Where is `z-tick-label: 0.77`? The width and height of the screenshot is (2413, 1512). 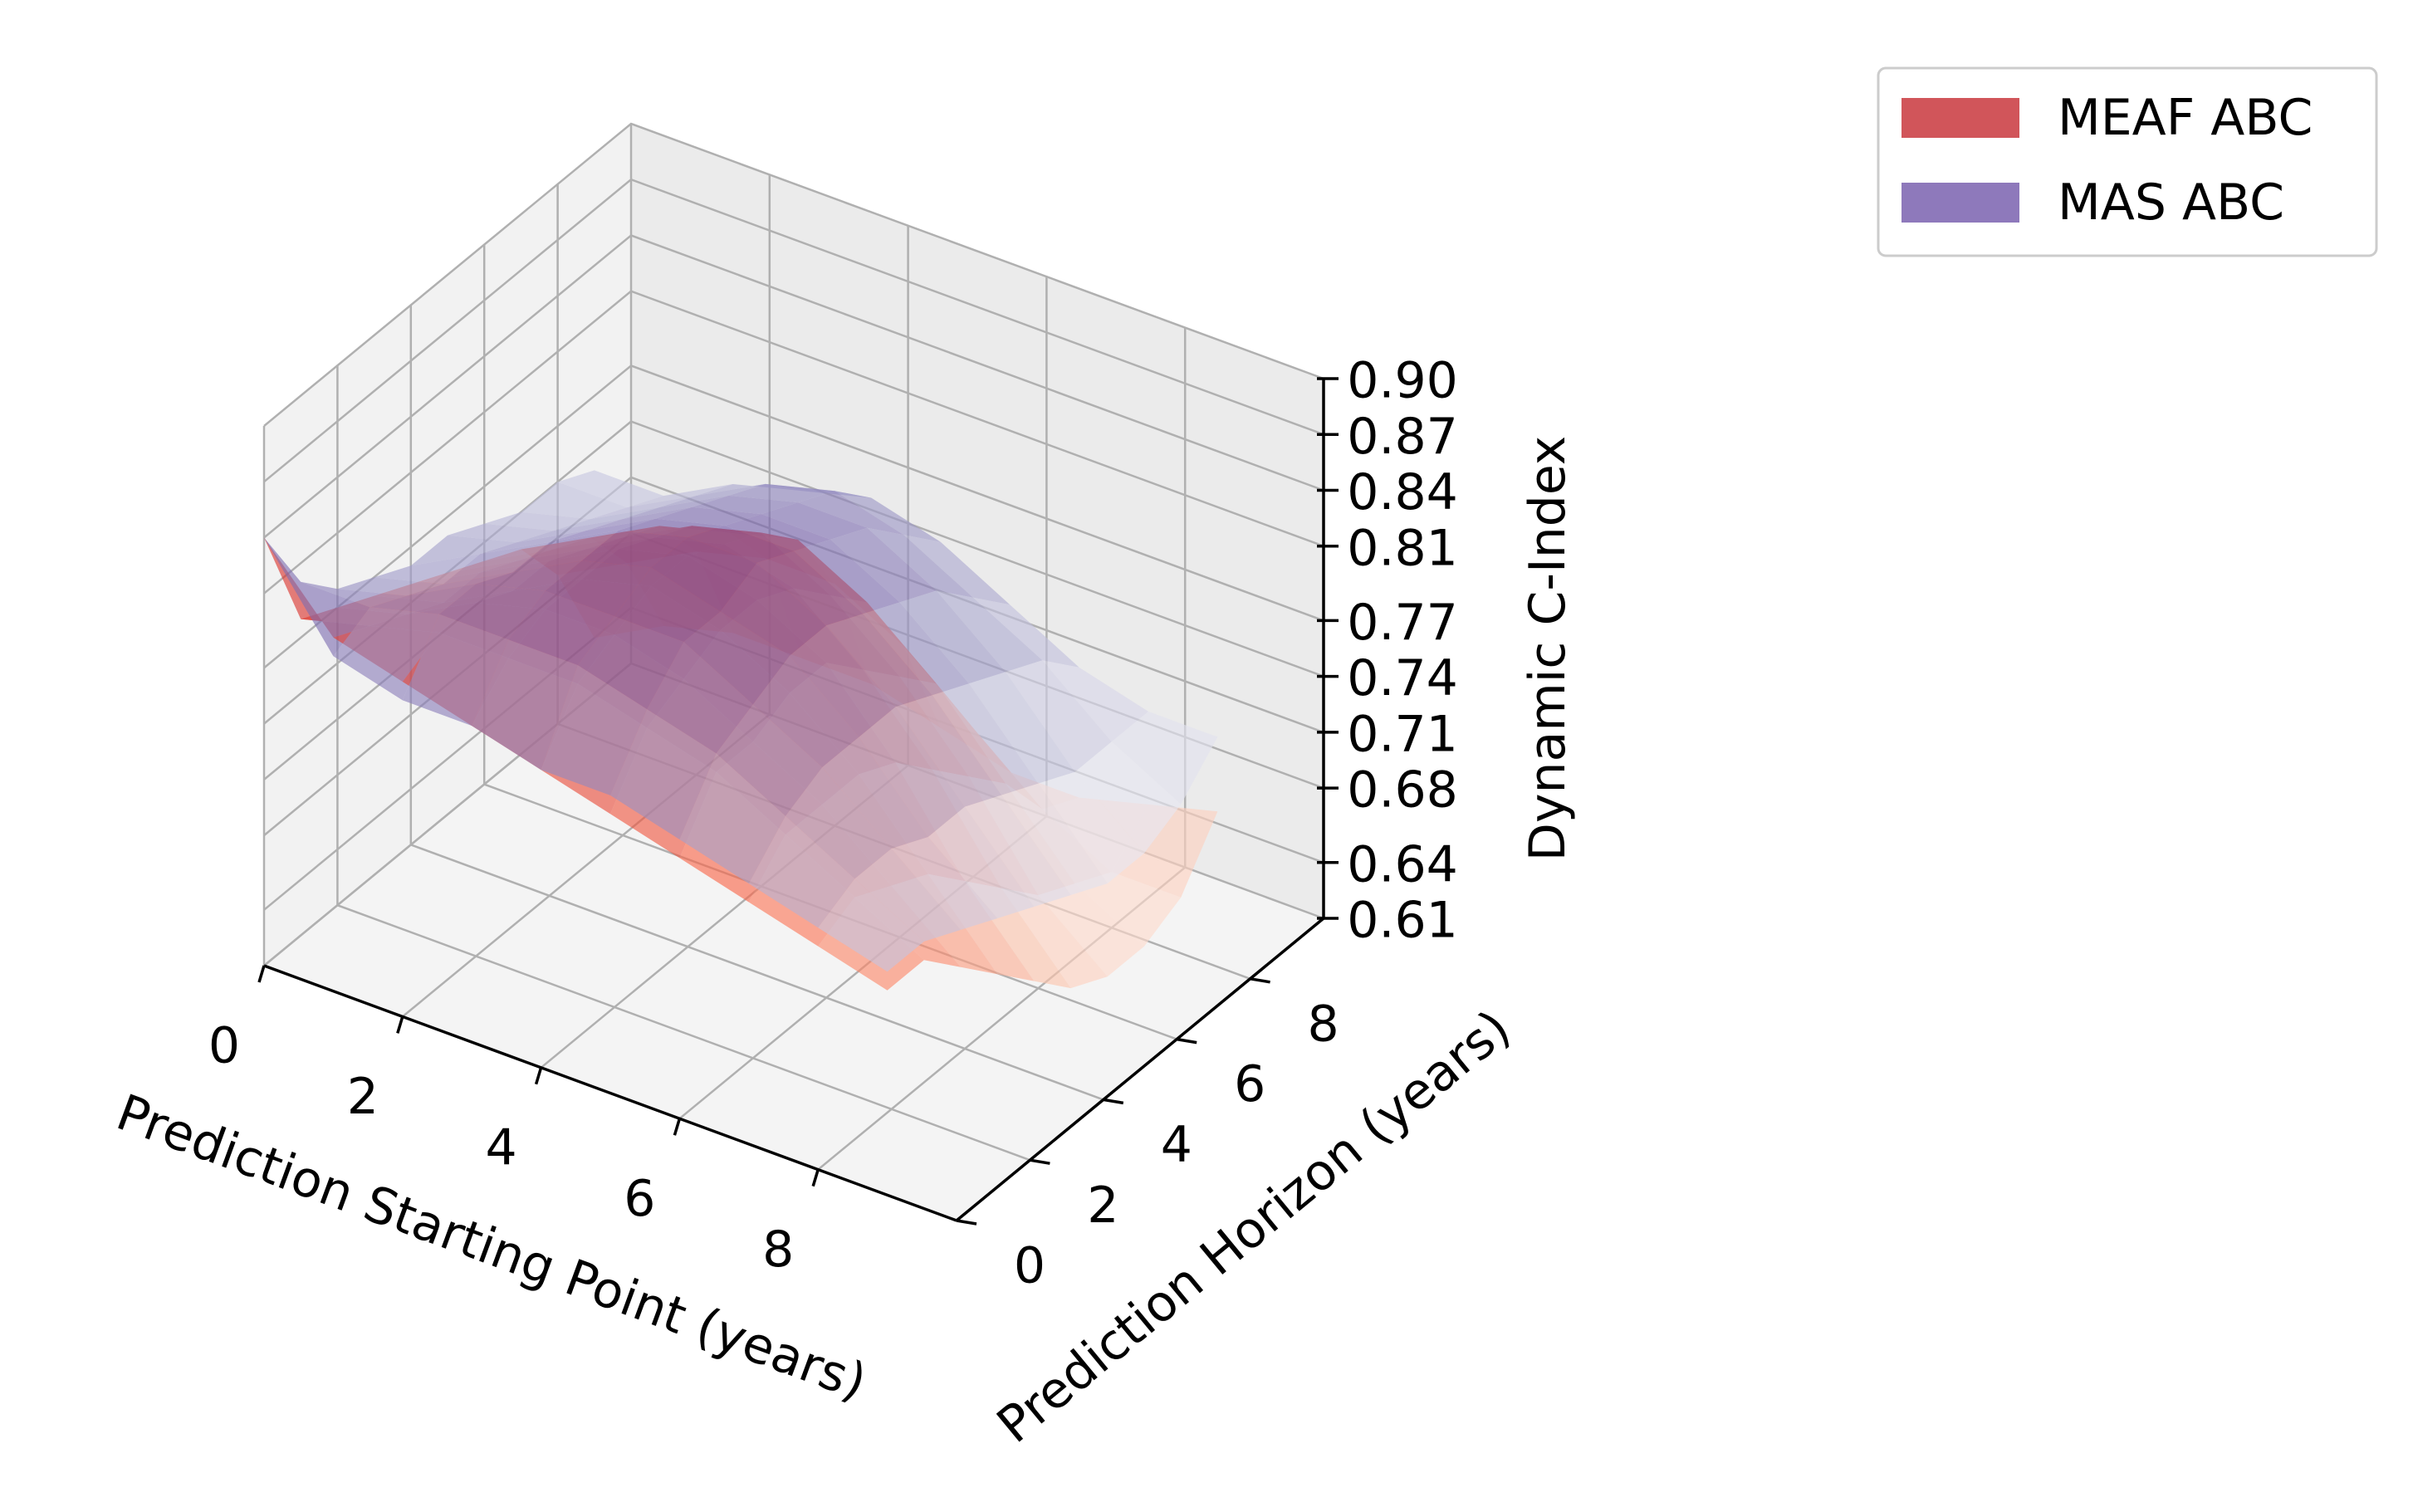
z-tick-label: 0.77 is located at coordinates (1402, 623).